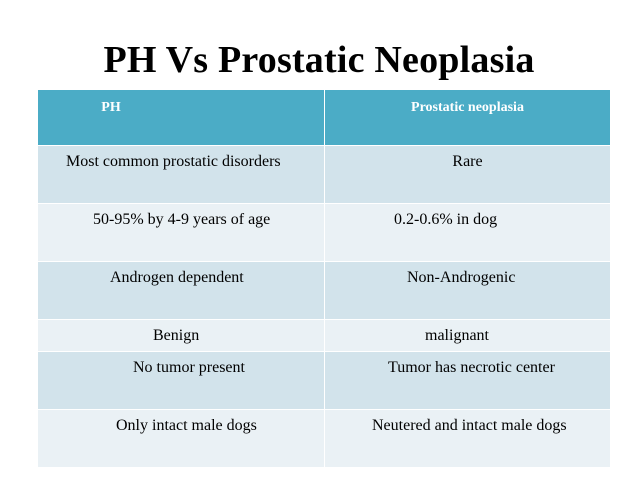  What do you see at coordinates (467, 438) in the screenshot?
I see `table-cell: Neutered and intact male dogs` at bounding box center [467, 438].